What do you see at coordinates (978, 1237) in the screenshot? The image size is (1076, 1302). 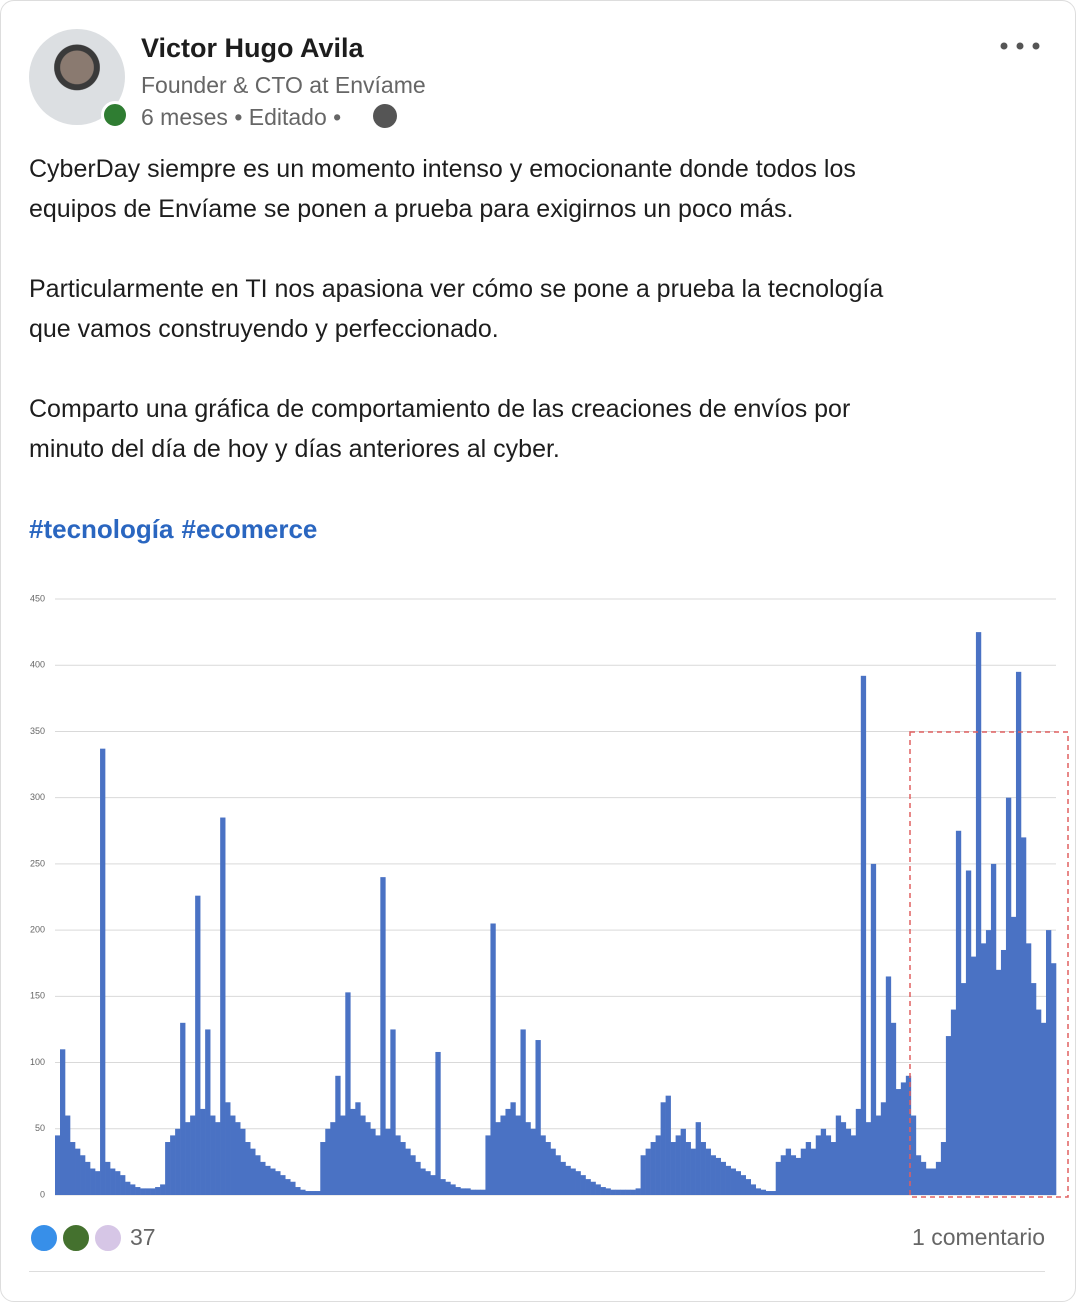 I see `comment-count: 1 comentario` at bounding box center [978, 1237].